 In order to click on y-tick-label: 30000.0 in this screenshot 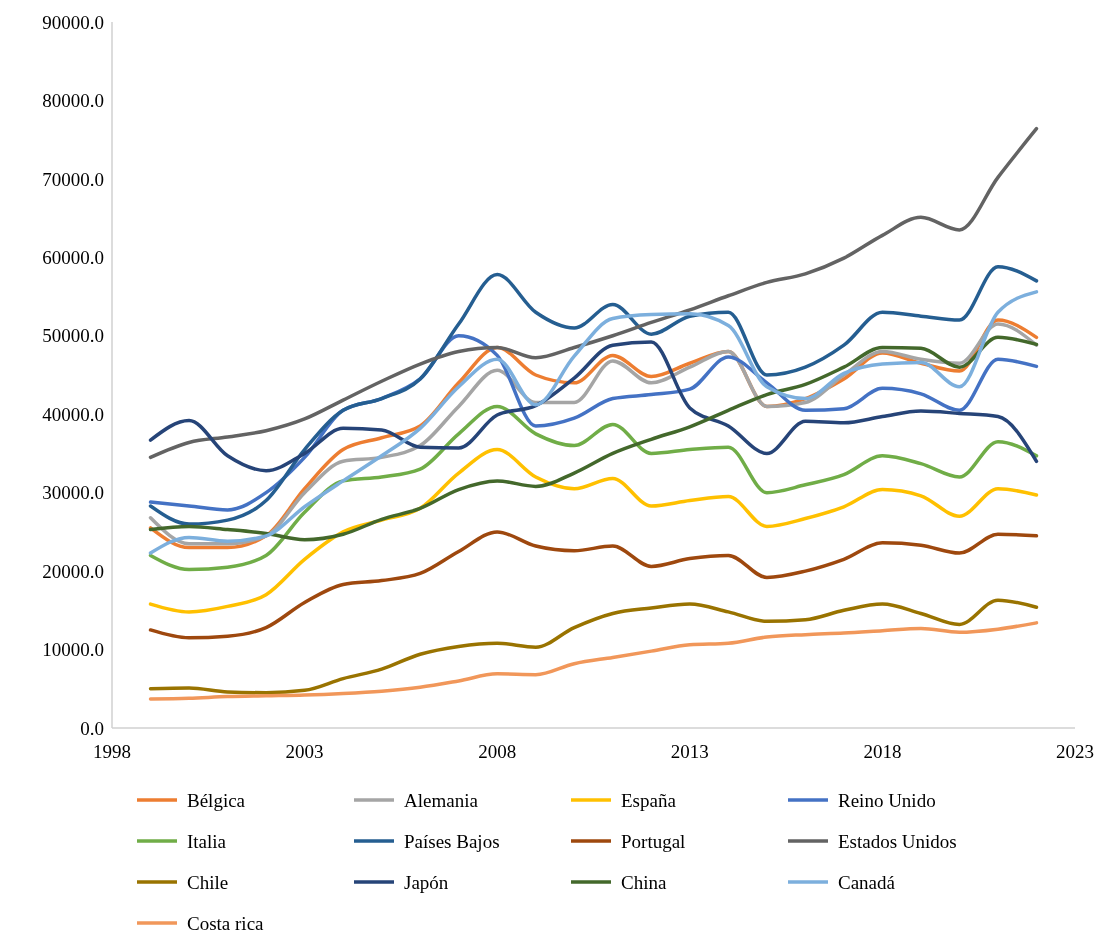, I will do `click(73, 493)`.